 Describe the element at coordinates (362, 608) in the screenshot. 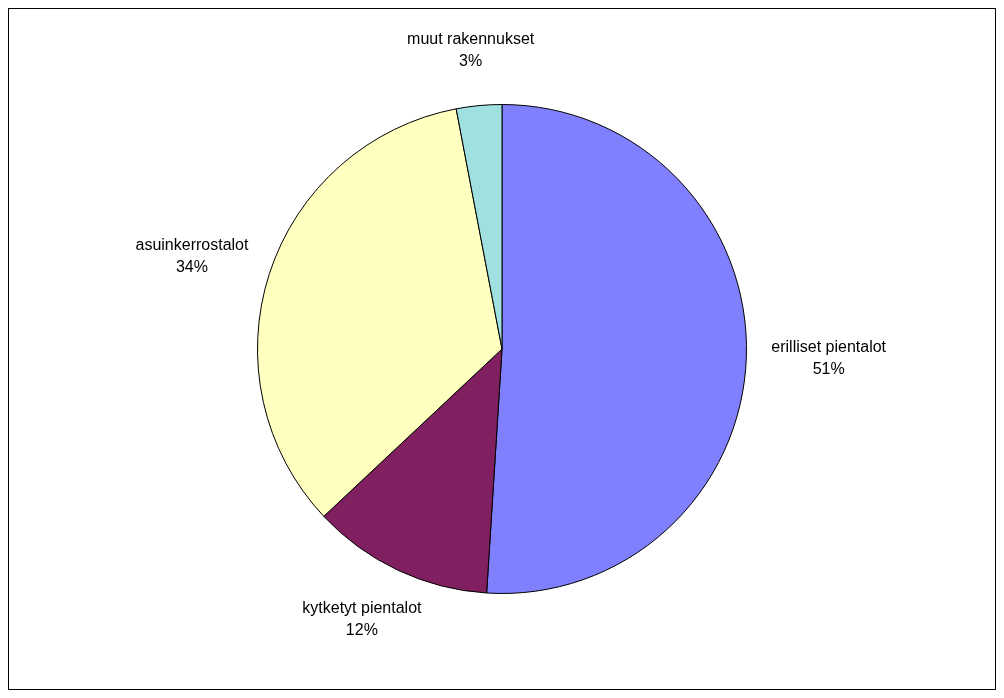

I see `slice-label: kytketyt pientalot` at that location.